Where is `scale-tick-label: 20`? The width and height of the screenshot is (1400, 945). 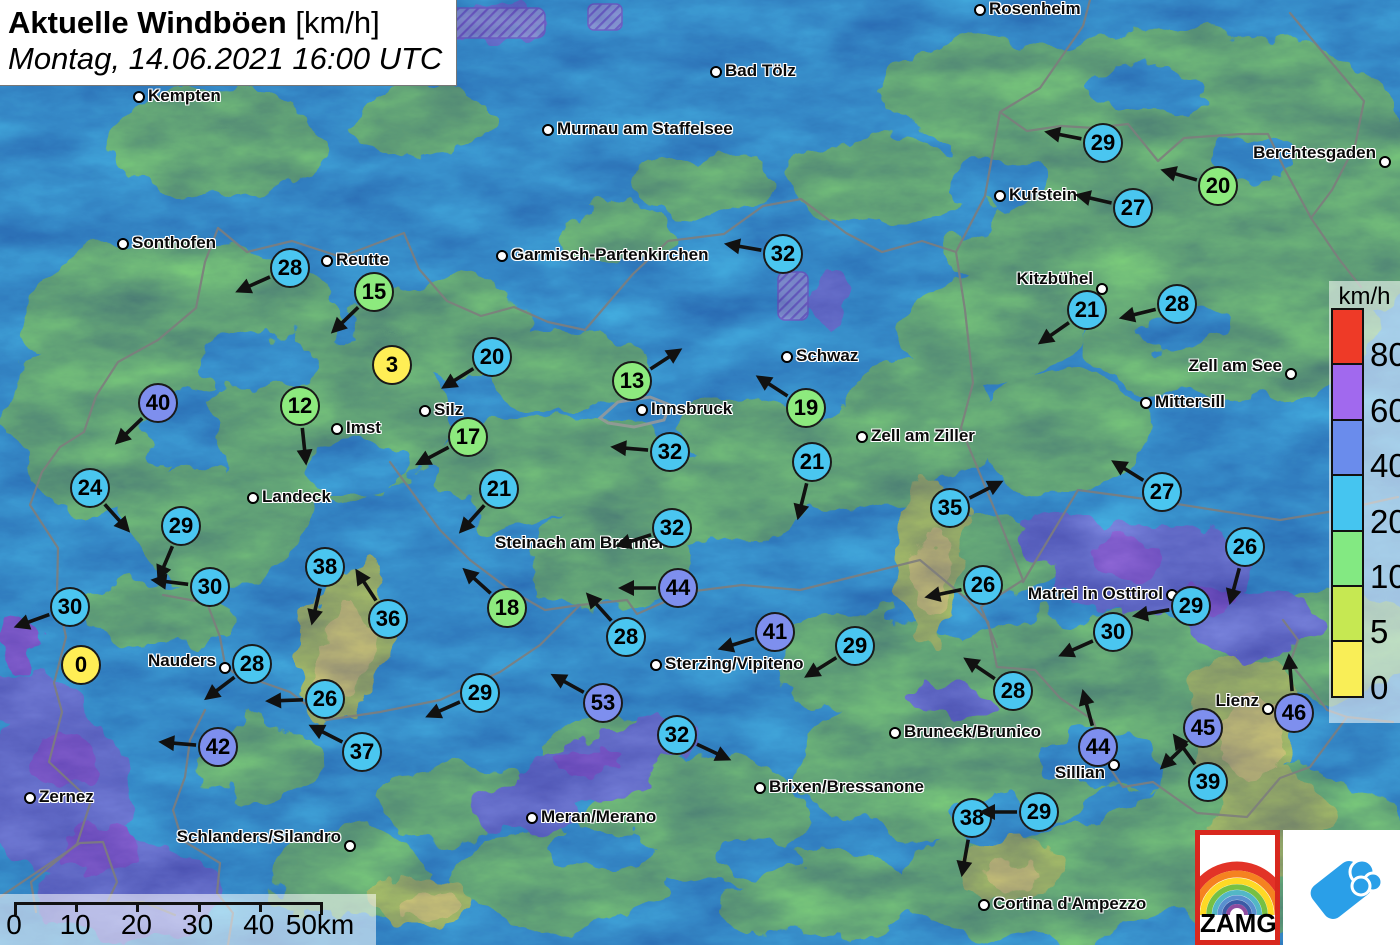 scale-tick-label: 20 is located at coordinates (136, 924).